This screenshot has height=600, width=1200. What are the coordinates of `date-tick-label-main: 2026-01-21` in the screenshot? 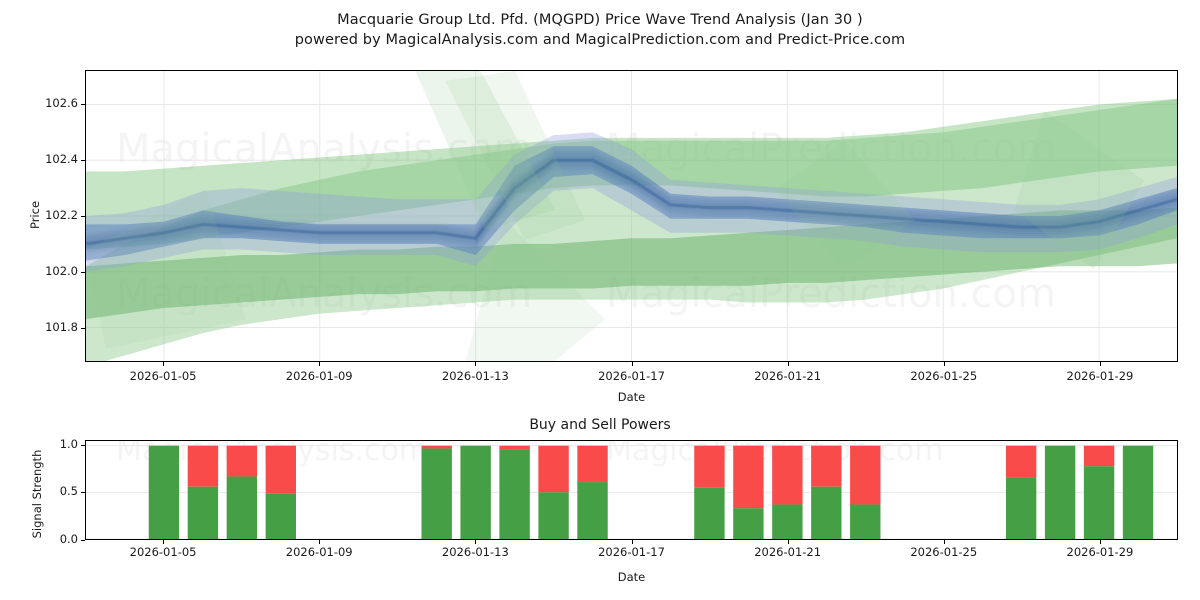 It's located at (788, 376).